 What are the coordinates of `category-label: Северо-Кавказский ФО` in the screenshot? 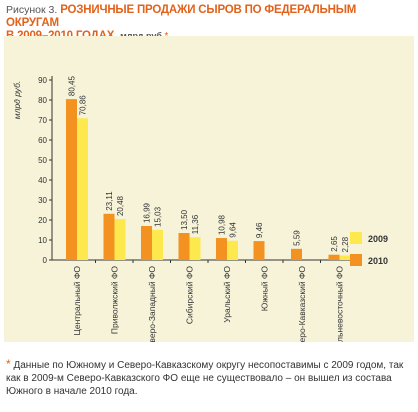 It's located at (302, 304).